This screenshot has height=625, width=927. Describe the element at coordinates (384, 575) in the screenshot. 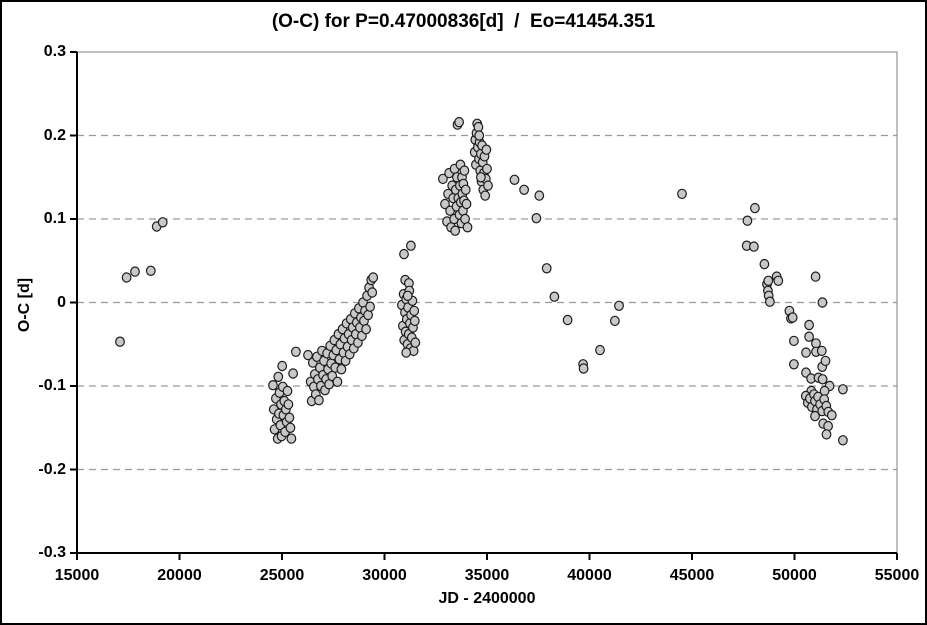

I see `x-tick-label: 30000` at that location.